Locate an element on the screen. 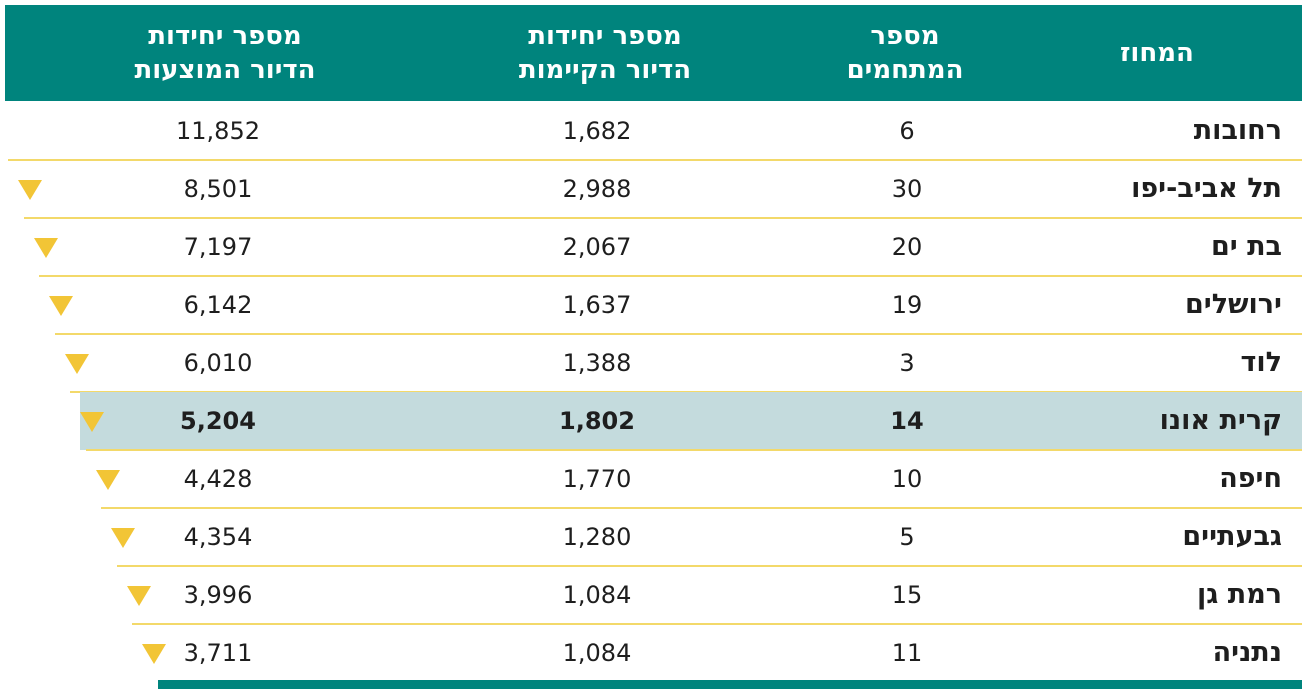 Image resolution: width=1307 pixels, height=694 pixels. cell-existing-units: 1,637 is located at coordinates (597, 305).